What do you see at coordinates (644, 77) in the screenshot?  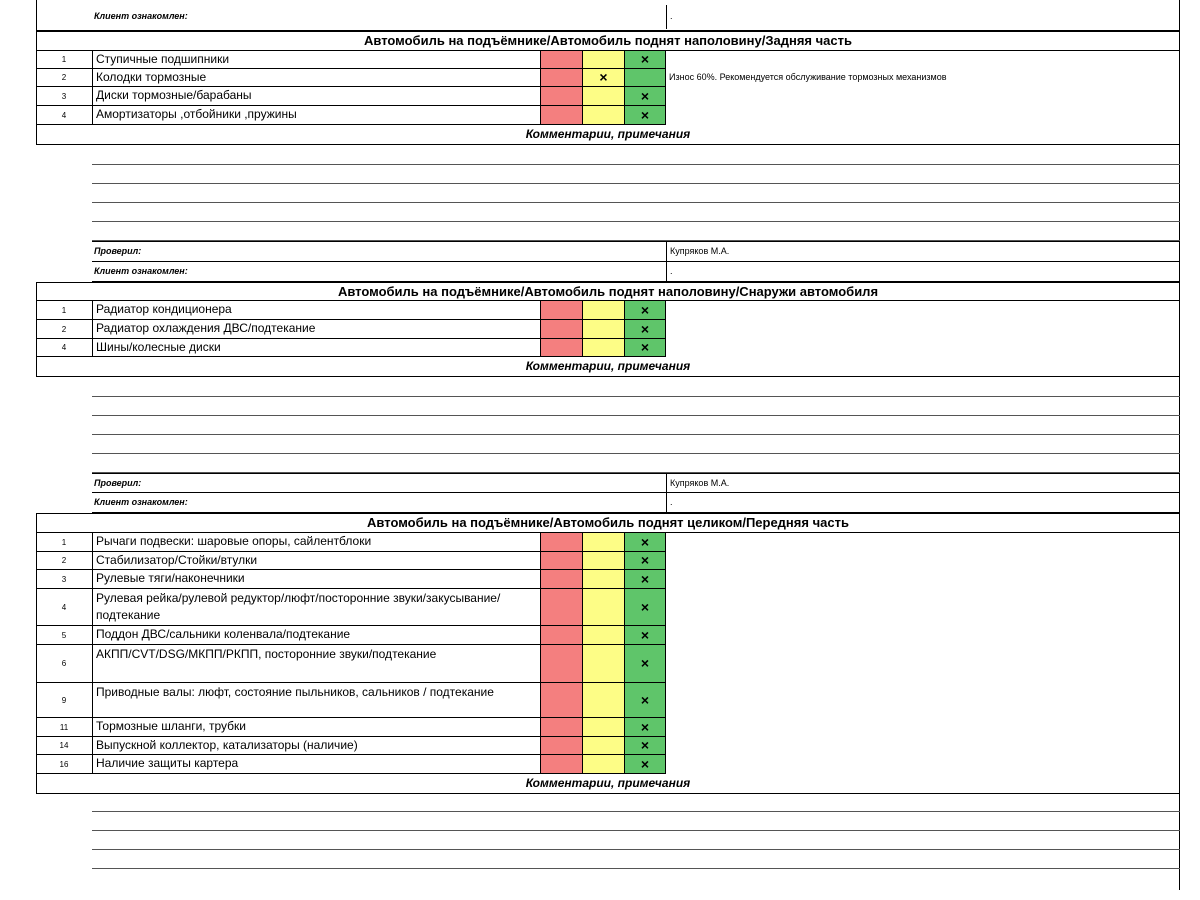 I see `status-green-cell` at bounding box center [644, 77].